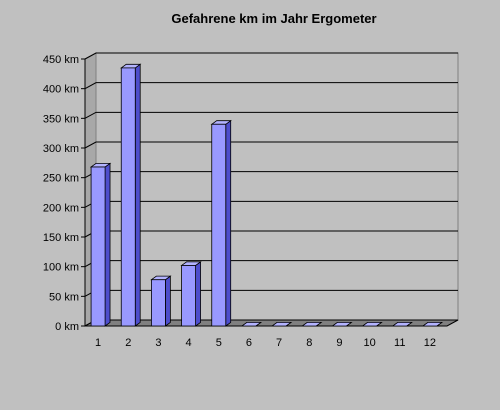  What do you see at coordinates (61, 149) in the screenshot?
I see `y-tick-label: 300 km` at bounding box center [61, 149].